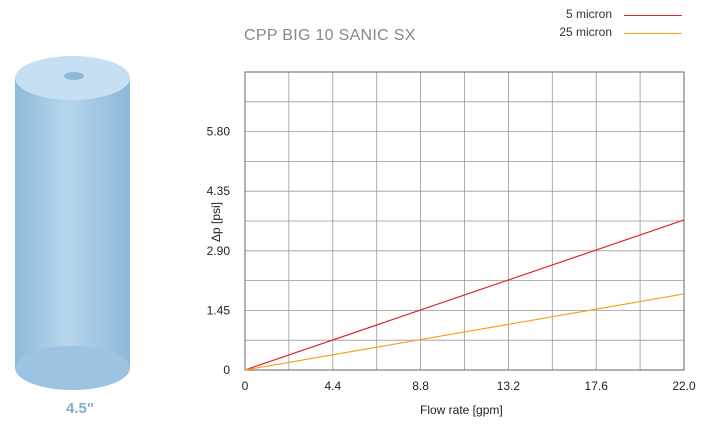 This screenshot has height=432, width=710. I want to click on legend-label: 5 micron, so click(588, 14).